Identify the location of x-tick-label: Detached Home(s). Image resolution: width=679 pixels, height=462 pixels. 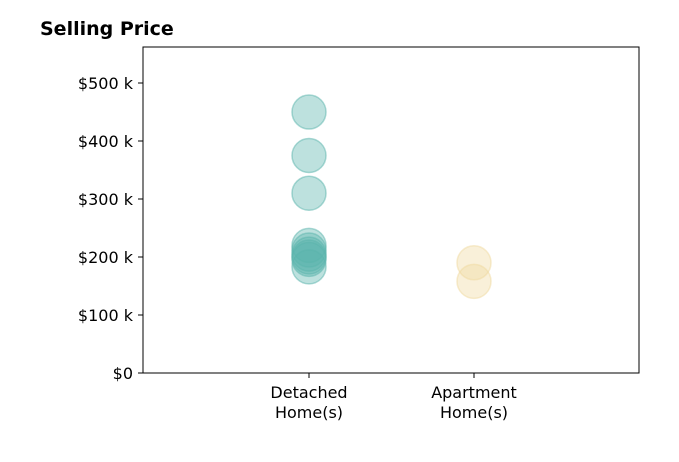
(308, 402).